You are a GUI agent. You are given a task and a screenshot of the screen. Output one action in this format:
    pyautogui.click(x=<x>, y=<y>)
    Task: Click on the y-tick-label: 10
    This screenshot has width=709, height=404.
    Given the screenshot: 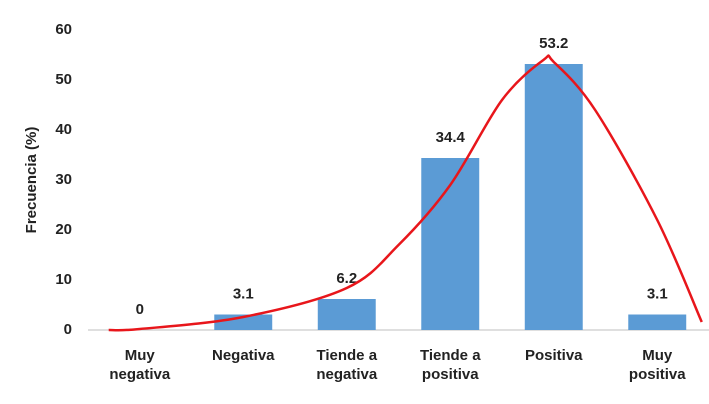 What is the action you would take?
    pyautogui.click(x=63, y=279)
    